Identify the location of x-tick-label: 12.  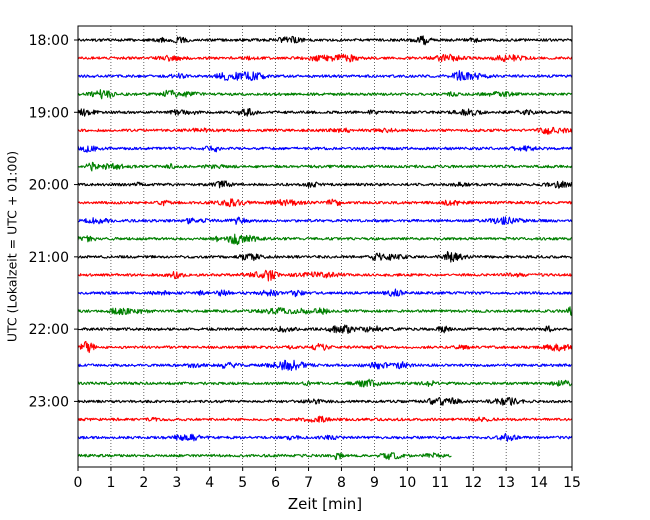
(473, 483).